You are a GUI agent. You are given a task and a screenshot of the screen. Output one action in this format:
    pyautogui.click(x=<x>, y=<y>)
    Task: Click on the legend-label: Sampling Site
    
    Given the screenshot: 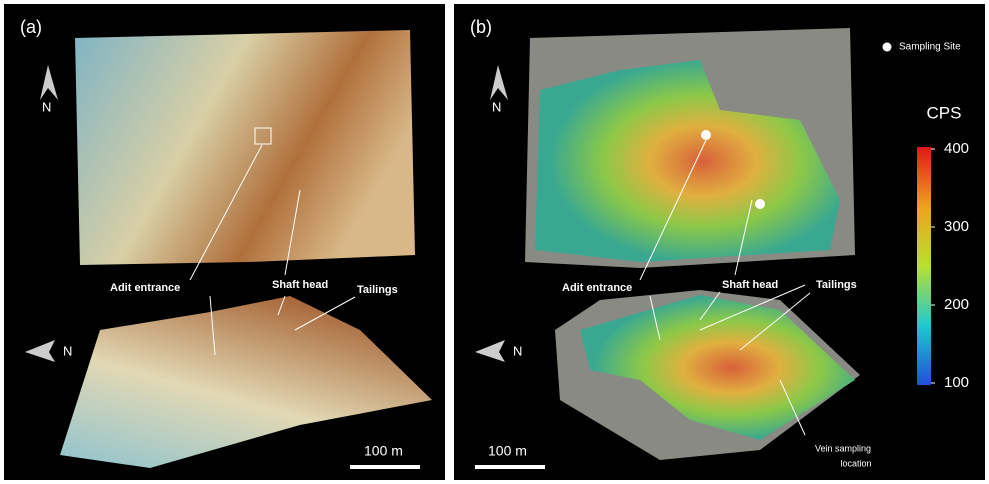 What is the action you would take?
    pyautogui.click(x=930, y=47)
    